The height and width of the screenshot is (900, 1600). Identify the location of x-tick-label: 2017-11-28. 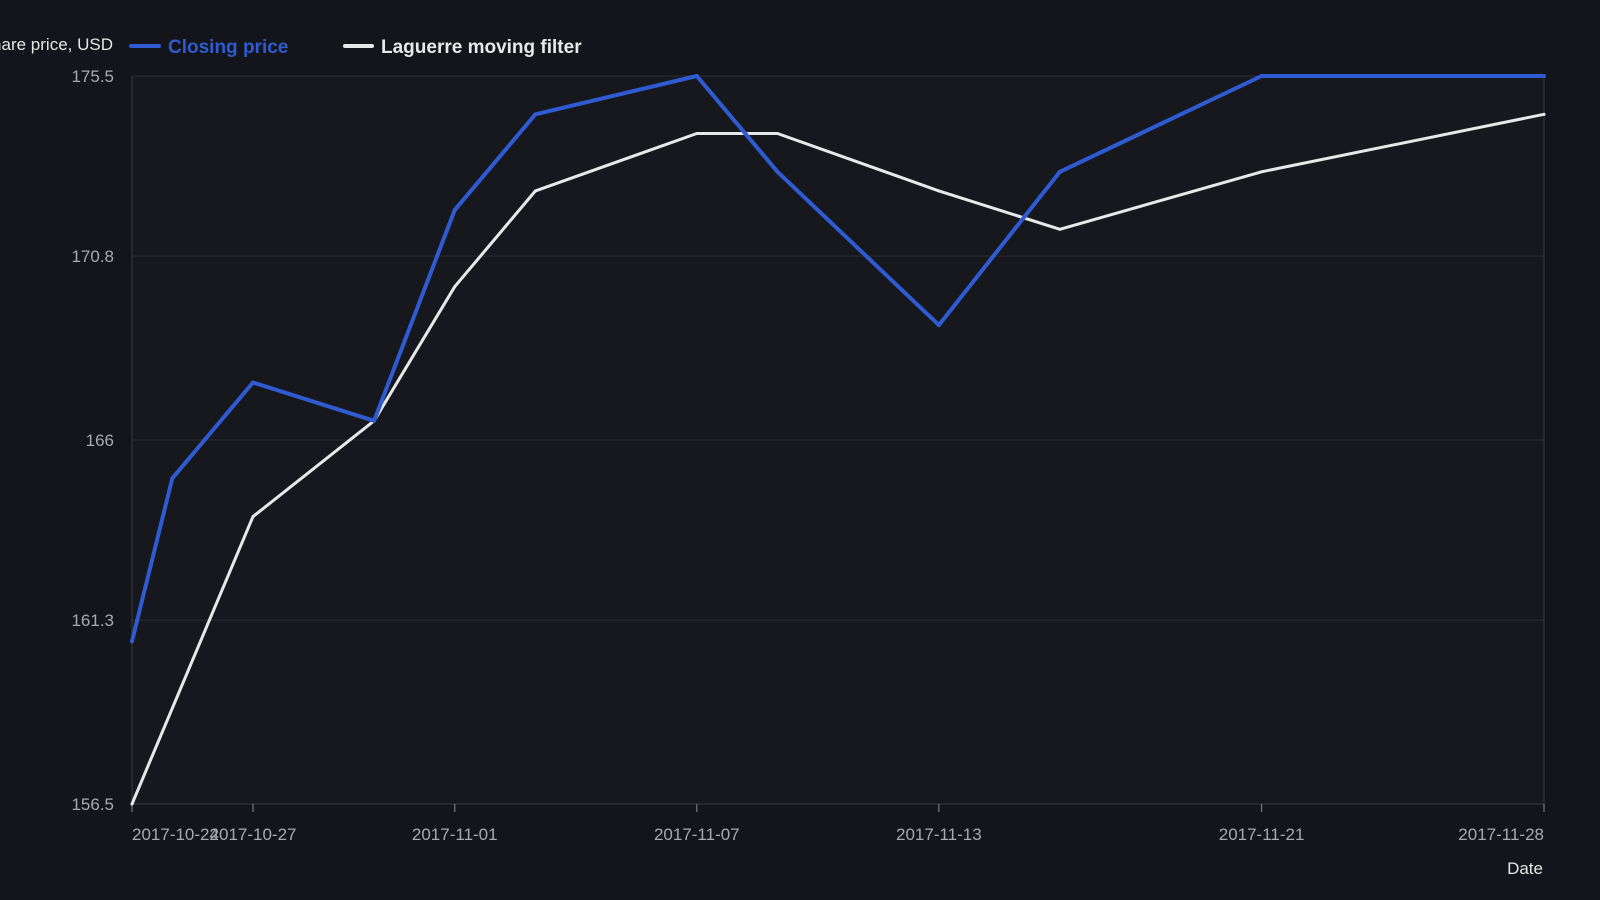
(1501, 834).